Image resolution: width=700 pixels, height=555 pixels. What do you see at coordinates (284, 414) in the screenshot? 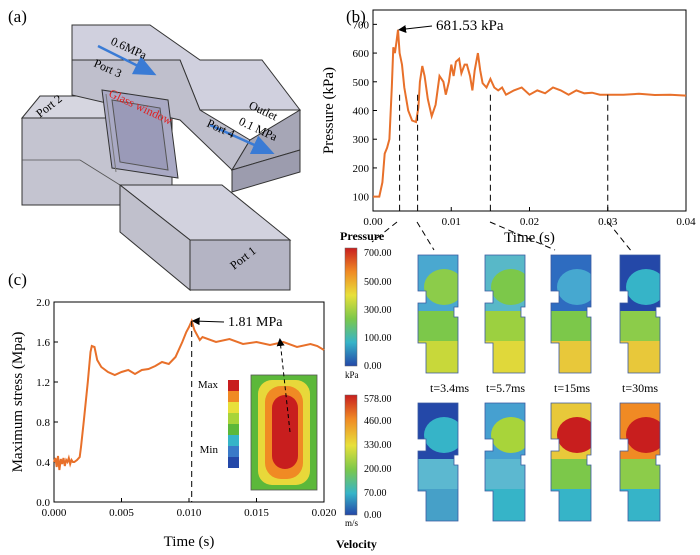
I see `stress-inset` at bounding box center [284, 414].